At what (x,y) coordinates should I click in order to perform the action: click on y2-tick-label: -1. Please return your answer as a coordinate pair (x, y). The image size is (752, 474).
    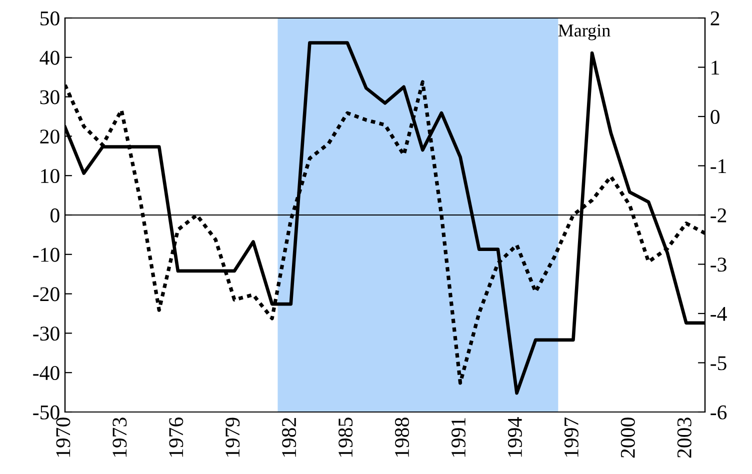
    Looking at the image, I should click on (718, 166).